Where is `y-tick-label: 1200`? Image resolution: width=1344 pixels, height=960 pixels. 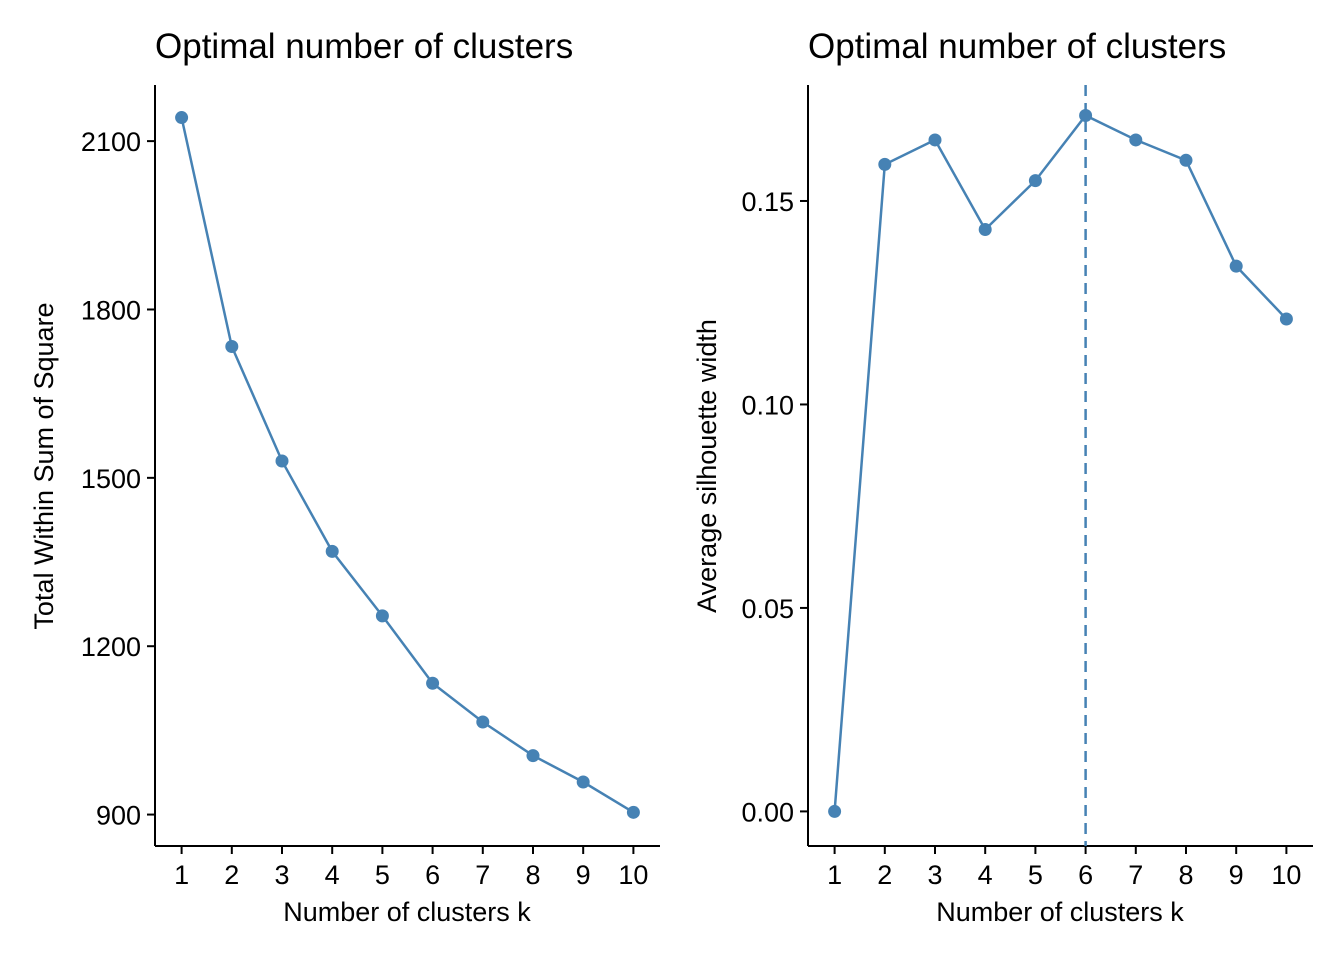
y-tick-label: 1200 is located at coordinates (111, 647).